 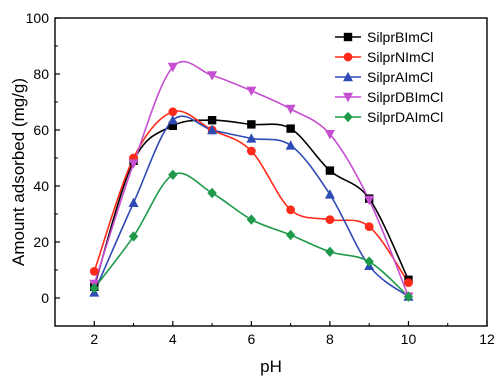 I want to click on legend-marker-silprdbimcl, so click(x=348, y=97).